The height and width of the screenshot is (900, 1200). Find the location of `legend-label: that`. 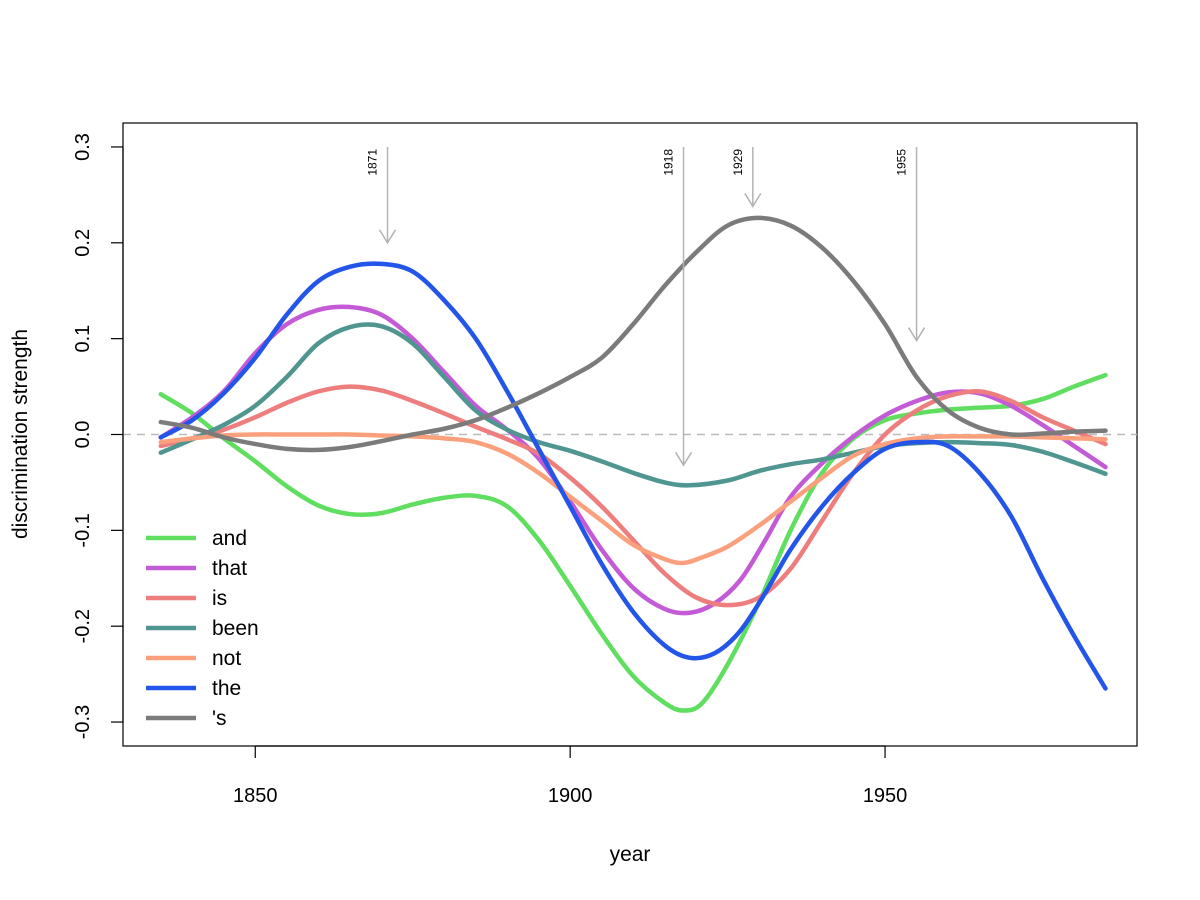

legend-label: that is located at coordinates (229, 568).